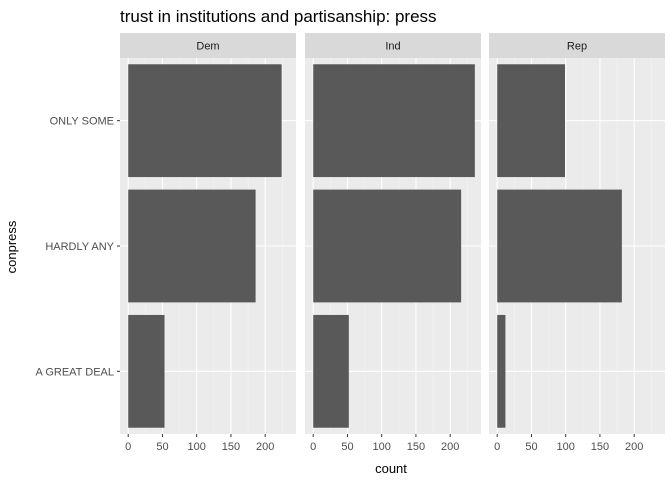  What do you see at coordinates (391, 468) in the screenshot?
I see `x-axis-title: count` at bounding box center [391, 468].